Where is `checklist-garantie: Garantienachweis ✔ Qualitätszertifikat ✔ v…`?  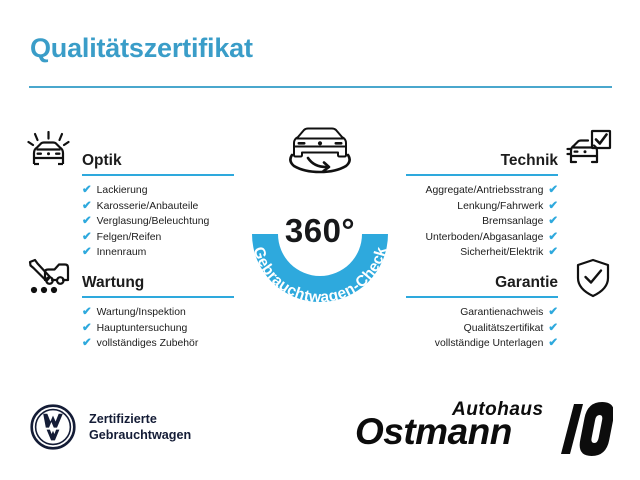 checklist-garantie: Garantienachweis ✔ Qualitätszertifikat ✔ v… is located at coordinates (482, 328).